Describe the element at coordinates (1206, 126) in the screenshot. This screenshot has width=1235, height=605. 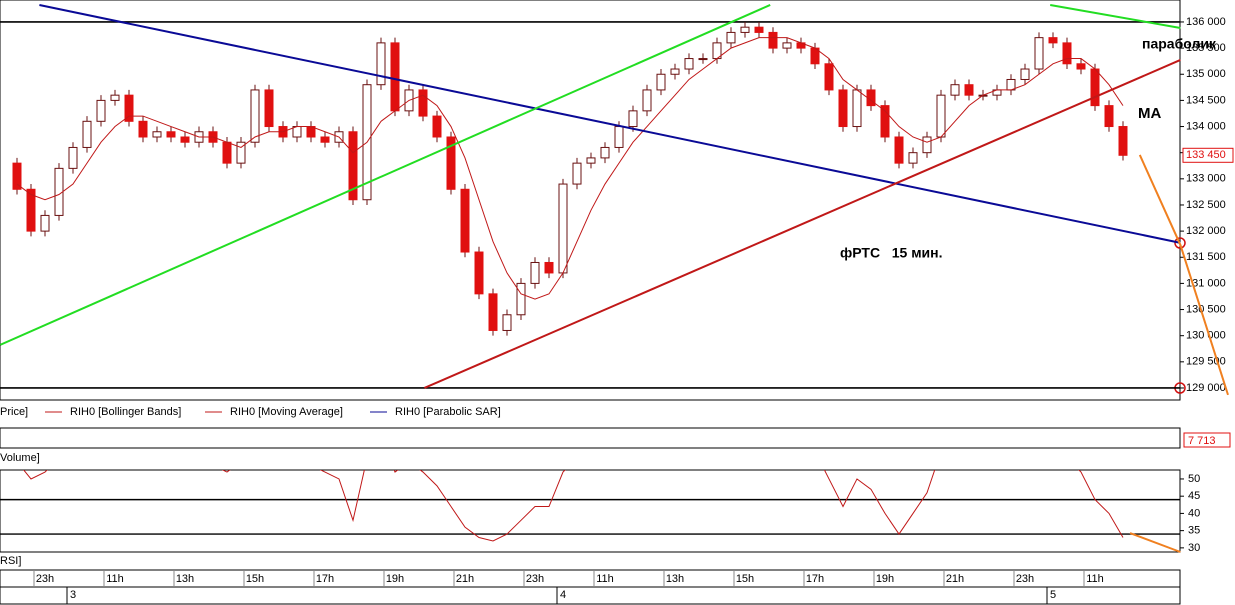
I see `y-tick-label: 134 000` at that location.